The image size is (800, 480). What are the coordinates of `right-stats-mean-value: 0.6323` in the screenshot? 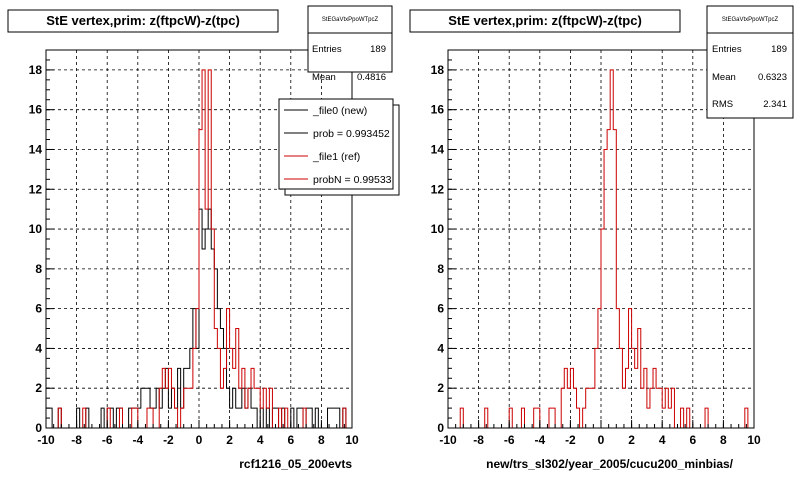 It's located at (772, 77).